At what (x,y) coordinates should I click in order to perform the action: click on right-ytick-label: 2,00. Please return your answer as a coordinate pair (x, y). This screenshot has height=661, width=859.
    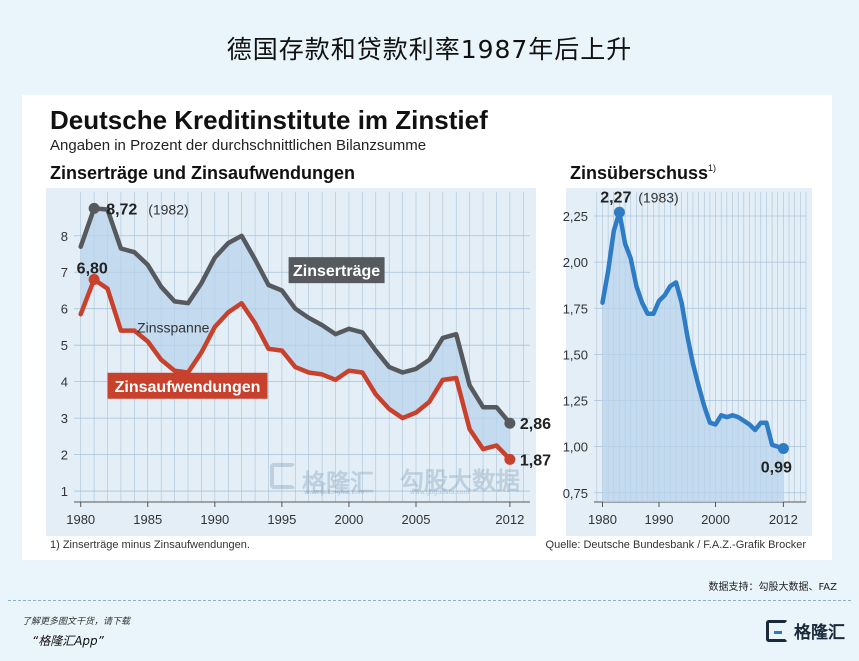
    Looking at the image, I should click on (575, 262).